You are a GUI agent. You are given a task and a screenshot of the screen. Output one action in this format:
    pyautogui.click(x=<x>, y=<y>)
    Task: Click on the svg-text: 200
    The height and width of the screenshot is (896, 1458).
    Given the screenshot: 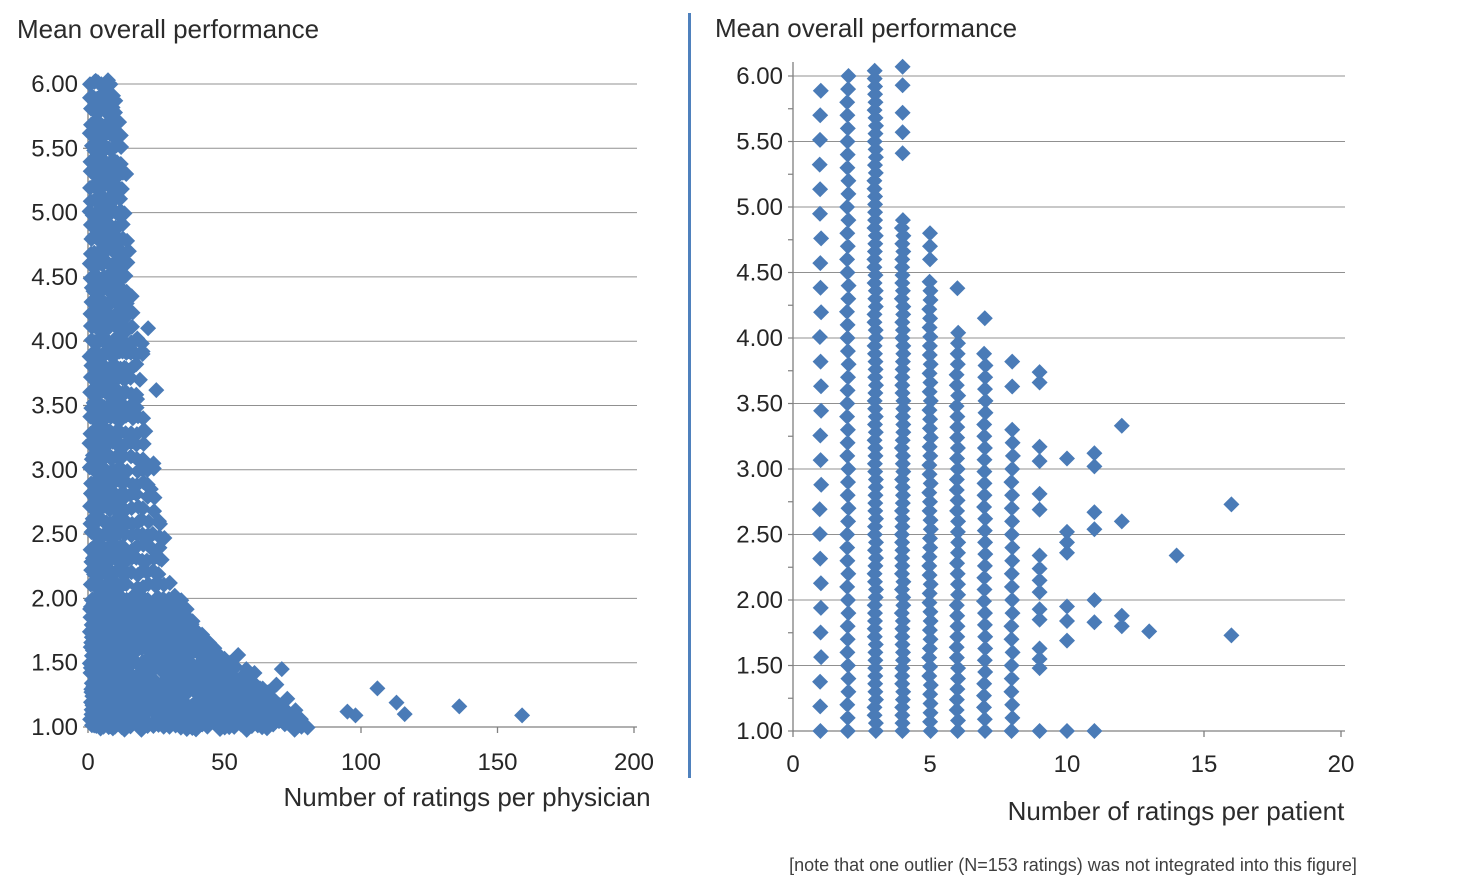 What is the action you would take?
    pyautogui.click(x=634, y=762)
    